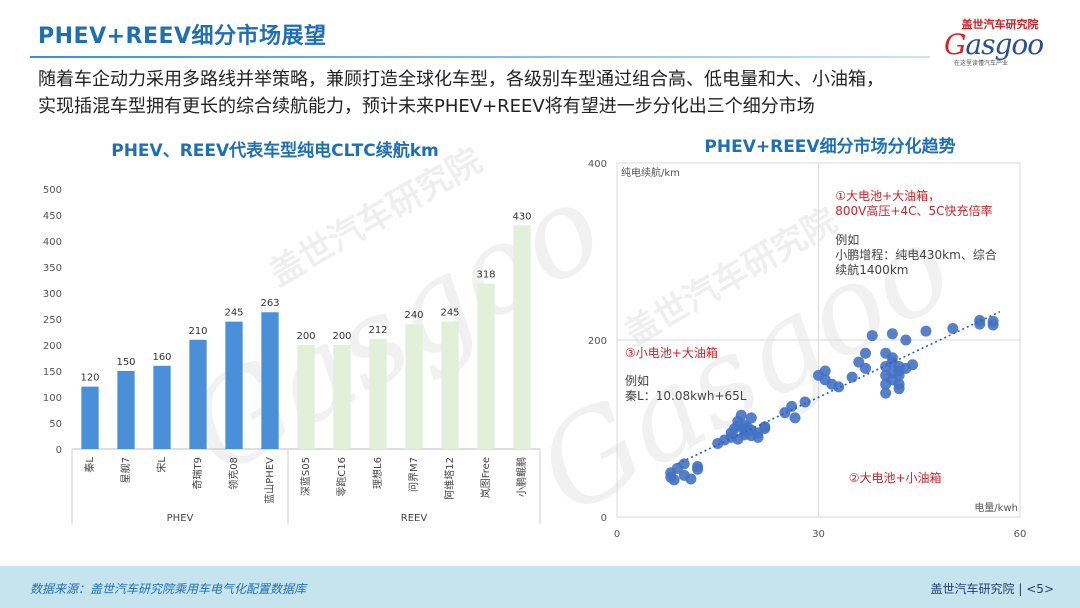  What do you see at coordinates (233, 473) in the screenshot?
I see `bar-category-label: 领克08` at bounding box center [233, 473].